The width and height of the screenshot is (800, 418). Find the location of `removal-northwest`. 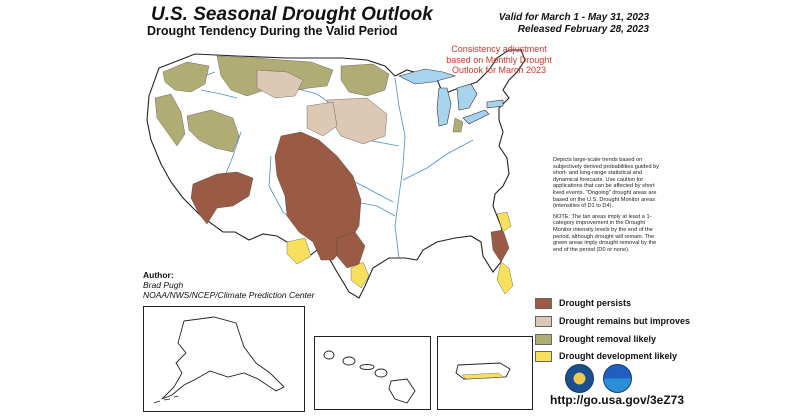

removal-northwest is located at coordinates (186, 77).